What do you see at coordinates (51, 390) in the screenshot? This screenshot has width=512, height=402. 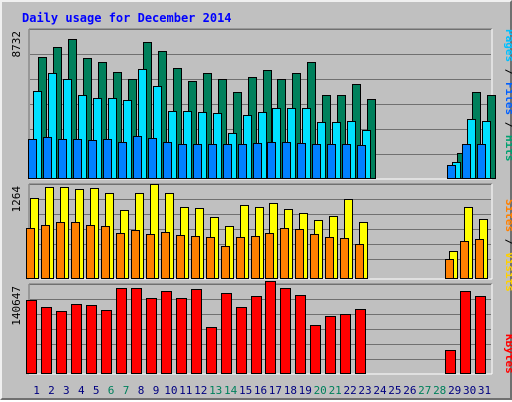 I see `x-tick-label: 2` at bounding box center [51, 390].